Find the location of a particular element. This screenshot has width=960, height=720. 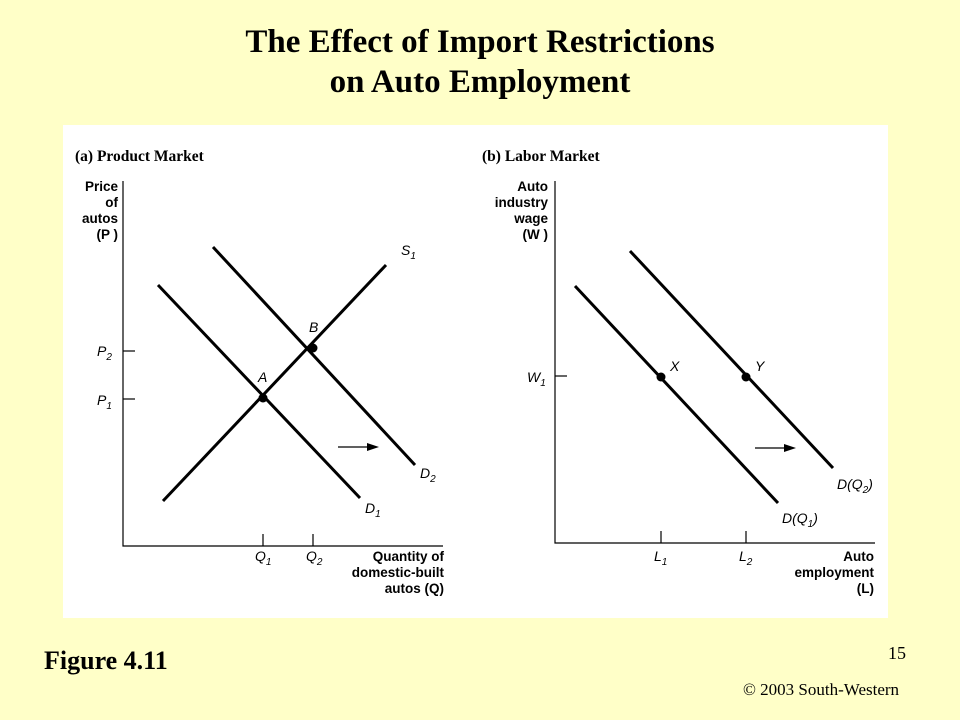

tick-label-w1: W1 is located at coordinates (536, 379).